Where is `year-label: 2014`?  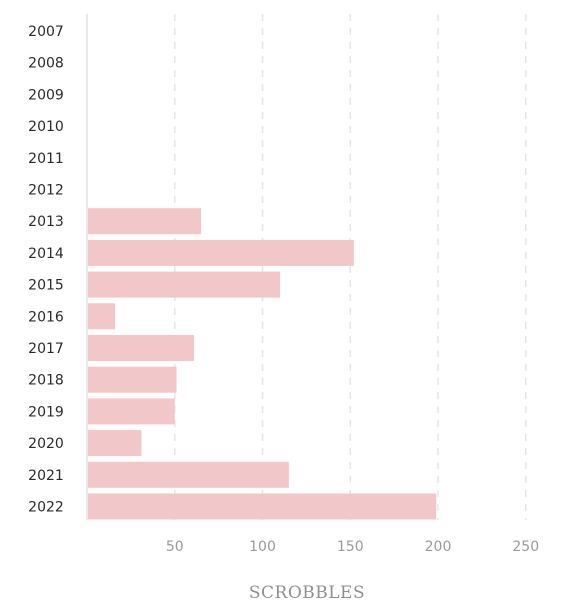
year-label: 2014 is located at coordinates (46, 254).